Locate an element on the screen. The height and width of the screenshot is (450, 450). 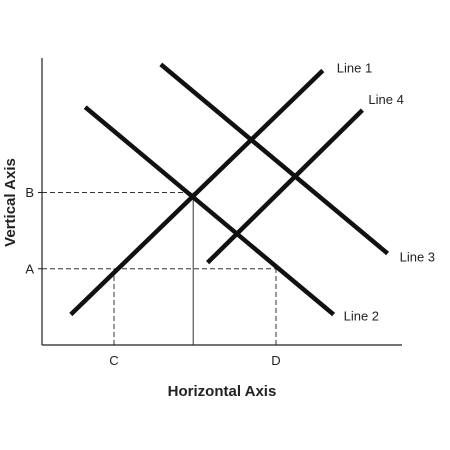
x-tick-label-2: D is located at coordinates (275, 360).